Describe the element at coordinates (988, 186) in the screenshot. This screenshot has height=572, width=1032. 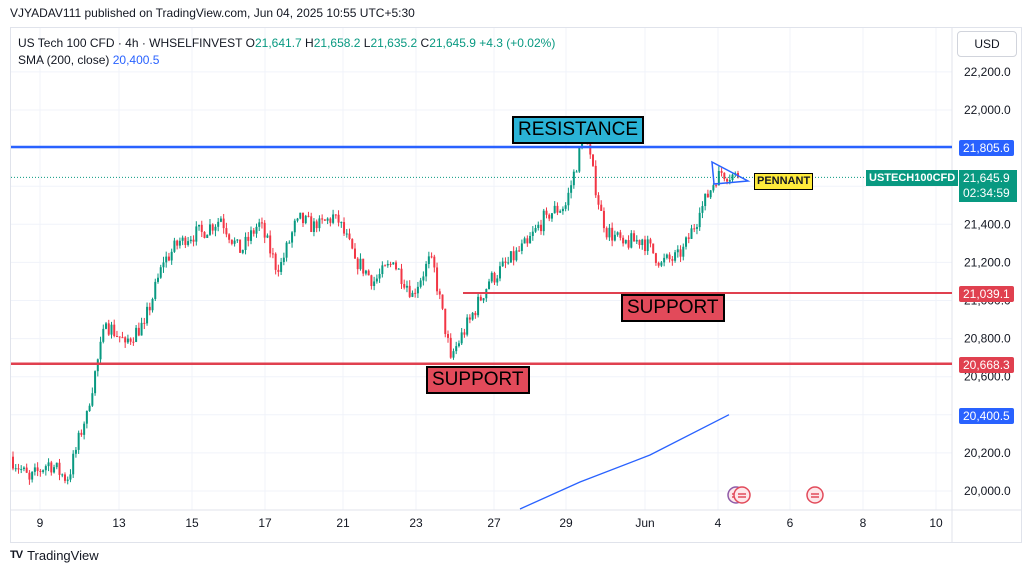
I see `current-price-tag: 21,645.9 02:34:59` at that location.